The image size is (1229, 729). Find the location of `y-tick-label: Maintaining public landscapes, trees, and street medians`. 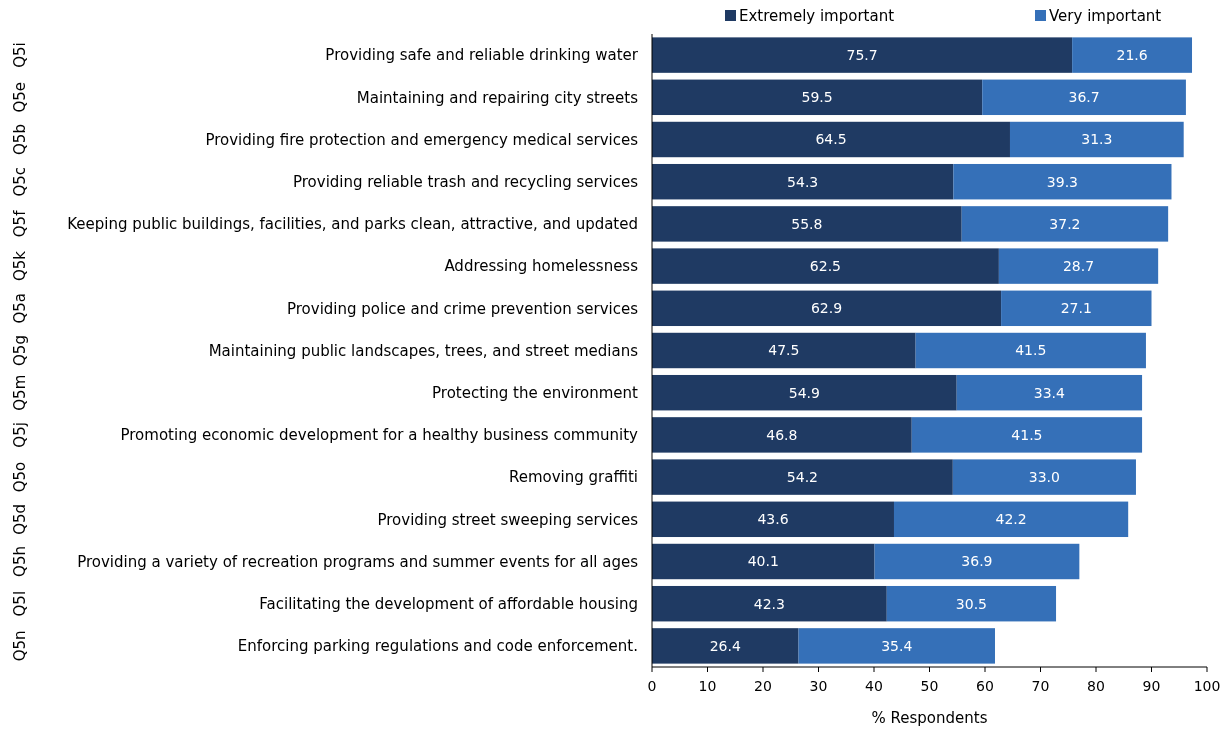

y-tick-label: Maintaining public landscapes, trees, and street medians is located at coordinates (423, 350).